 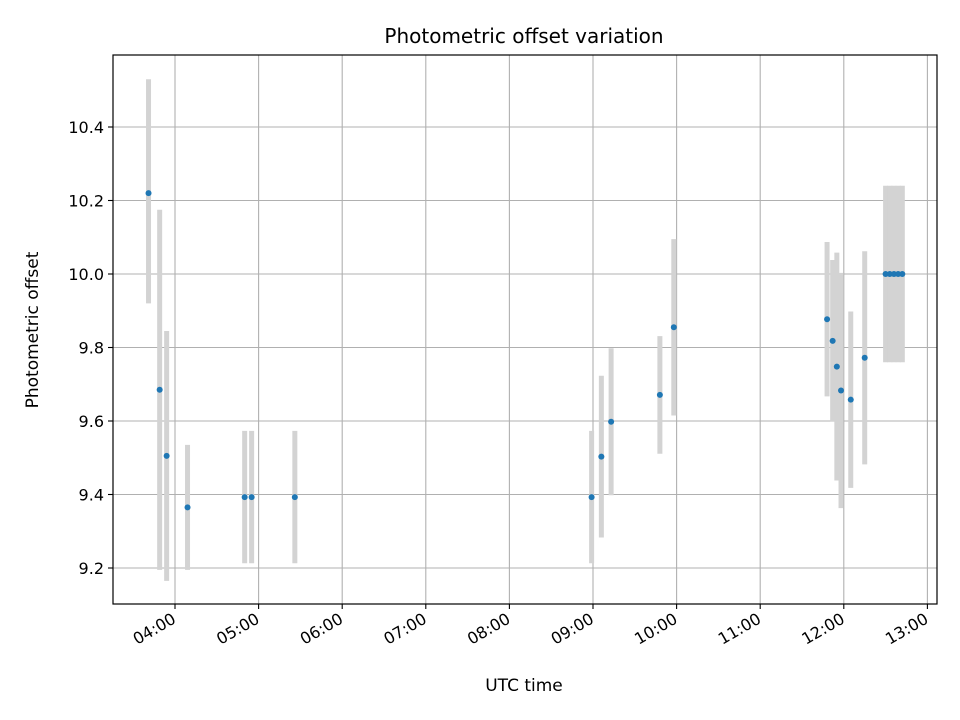 I want to click on y-tick-label: 10.4, so click(x=86, y=127).